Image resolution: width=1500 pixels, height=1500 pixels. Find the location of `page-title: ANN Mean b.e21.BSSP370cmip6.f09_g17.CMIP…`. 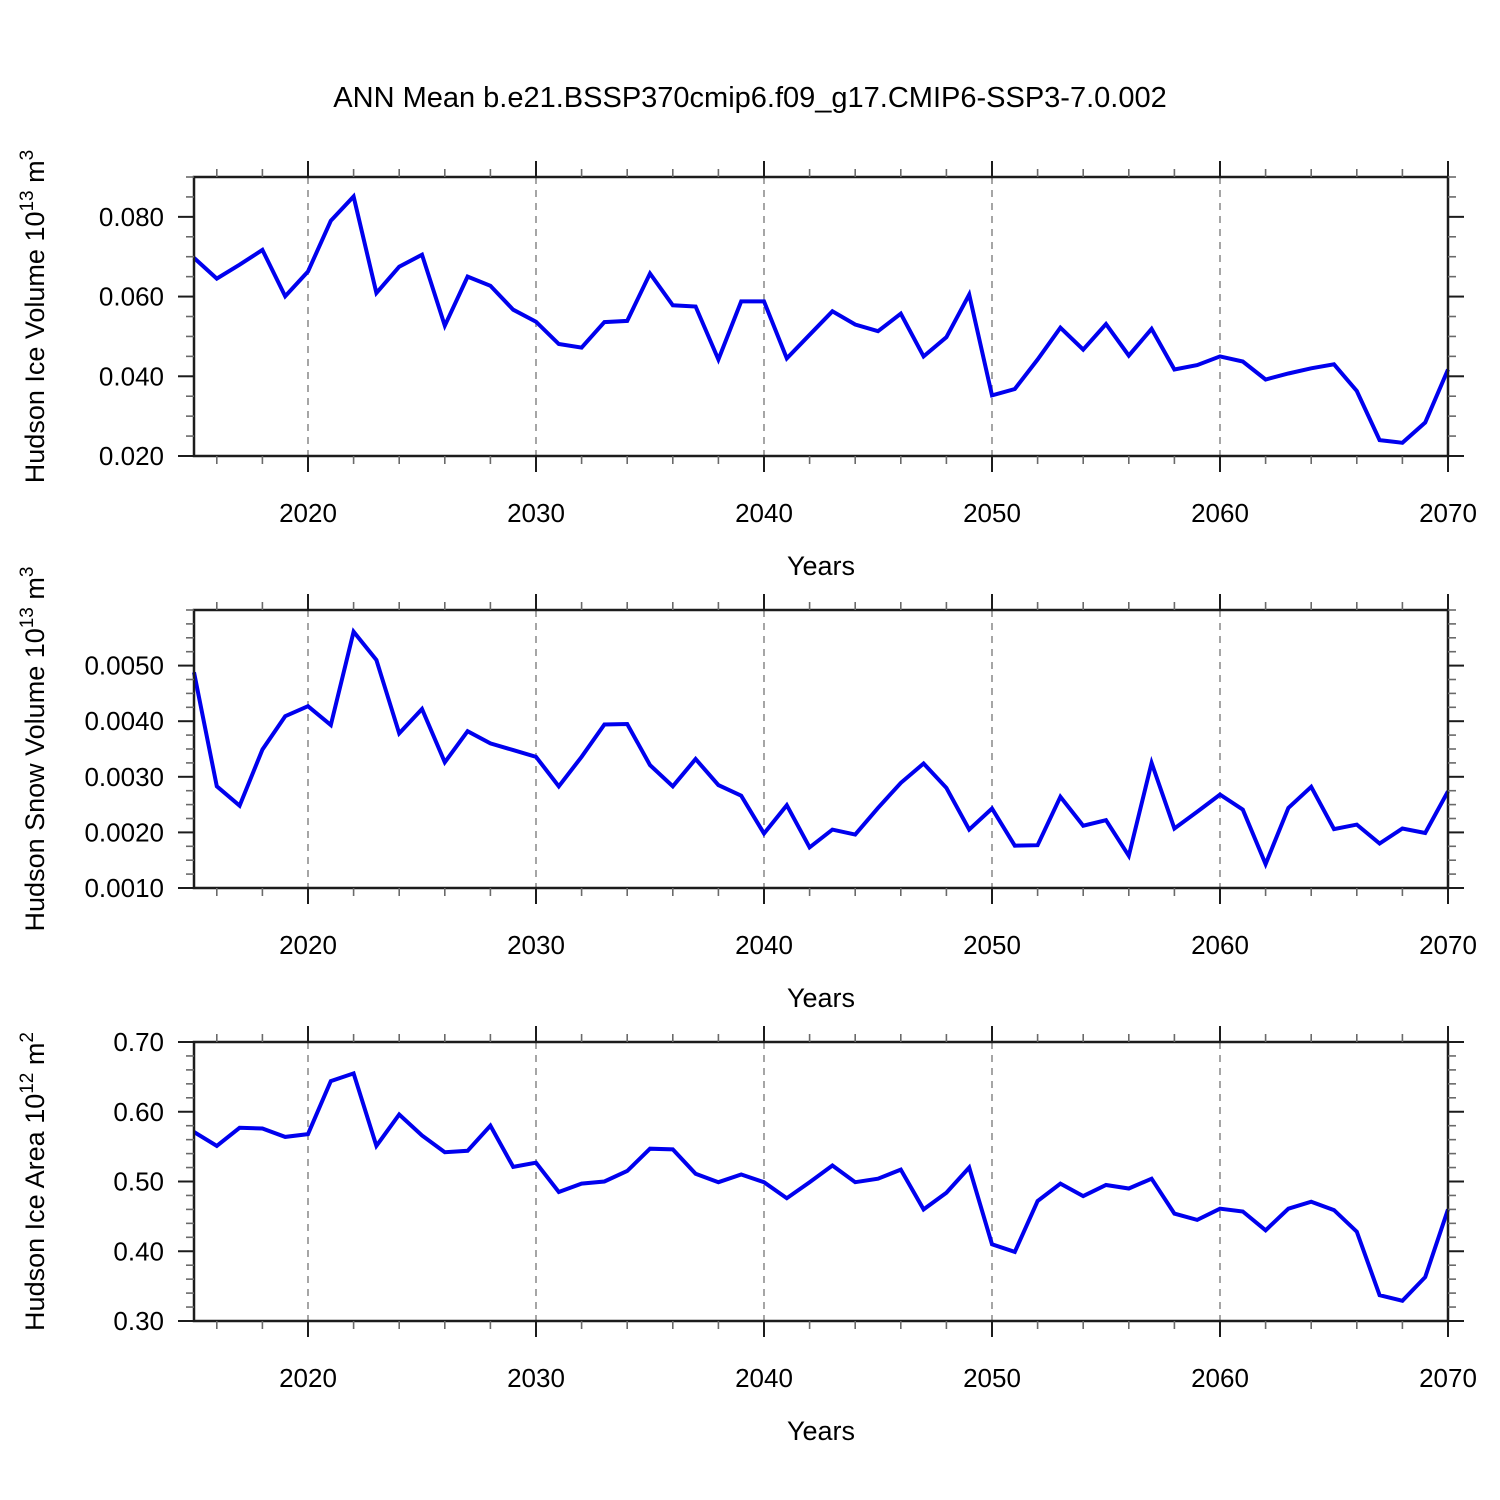

page-title: ANN Mean b.e21.BSSP370cmip6.f09_g17.CMIP… is located at coordinates (750, 98).